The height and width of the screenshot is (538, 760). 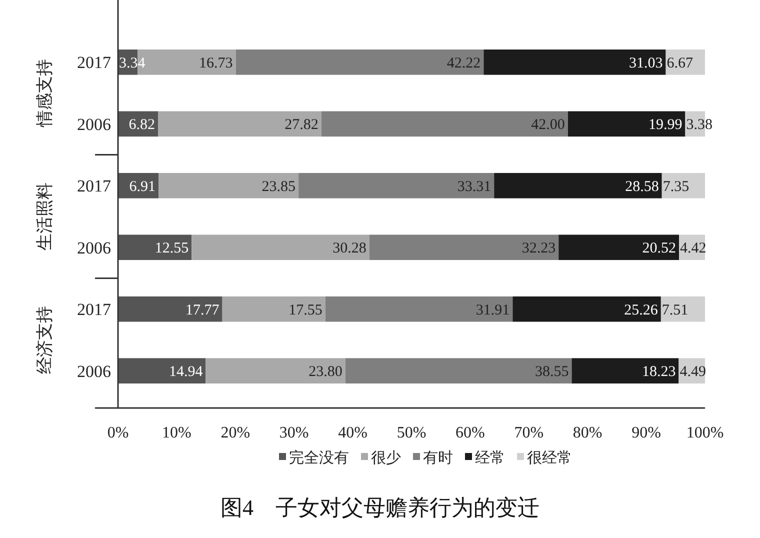 I want to click on data-label: 17.55, so click(x=305, y=310).